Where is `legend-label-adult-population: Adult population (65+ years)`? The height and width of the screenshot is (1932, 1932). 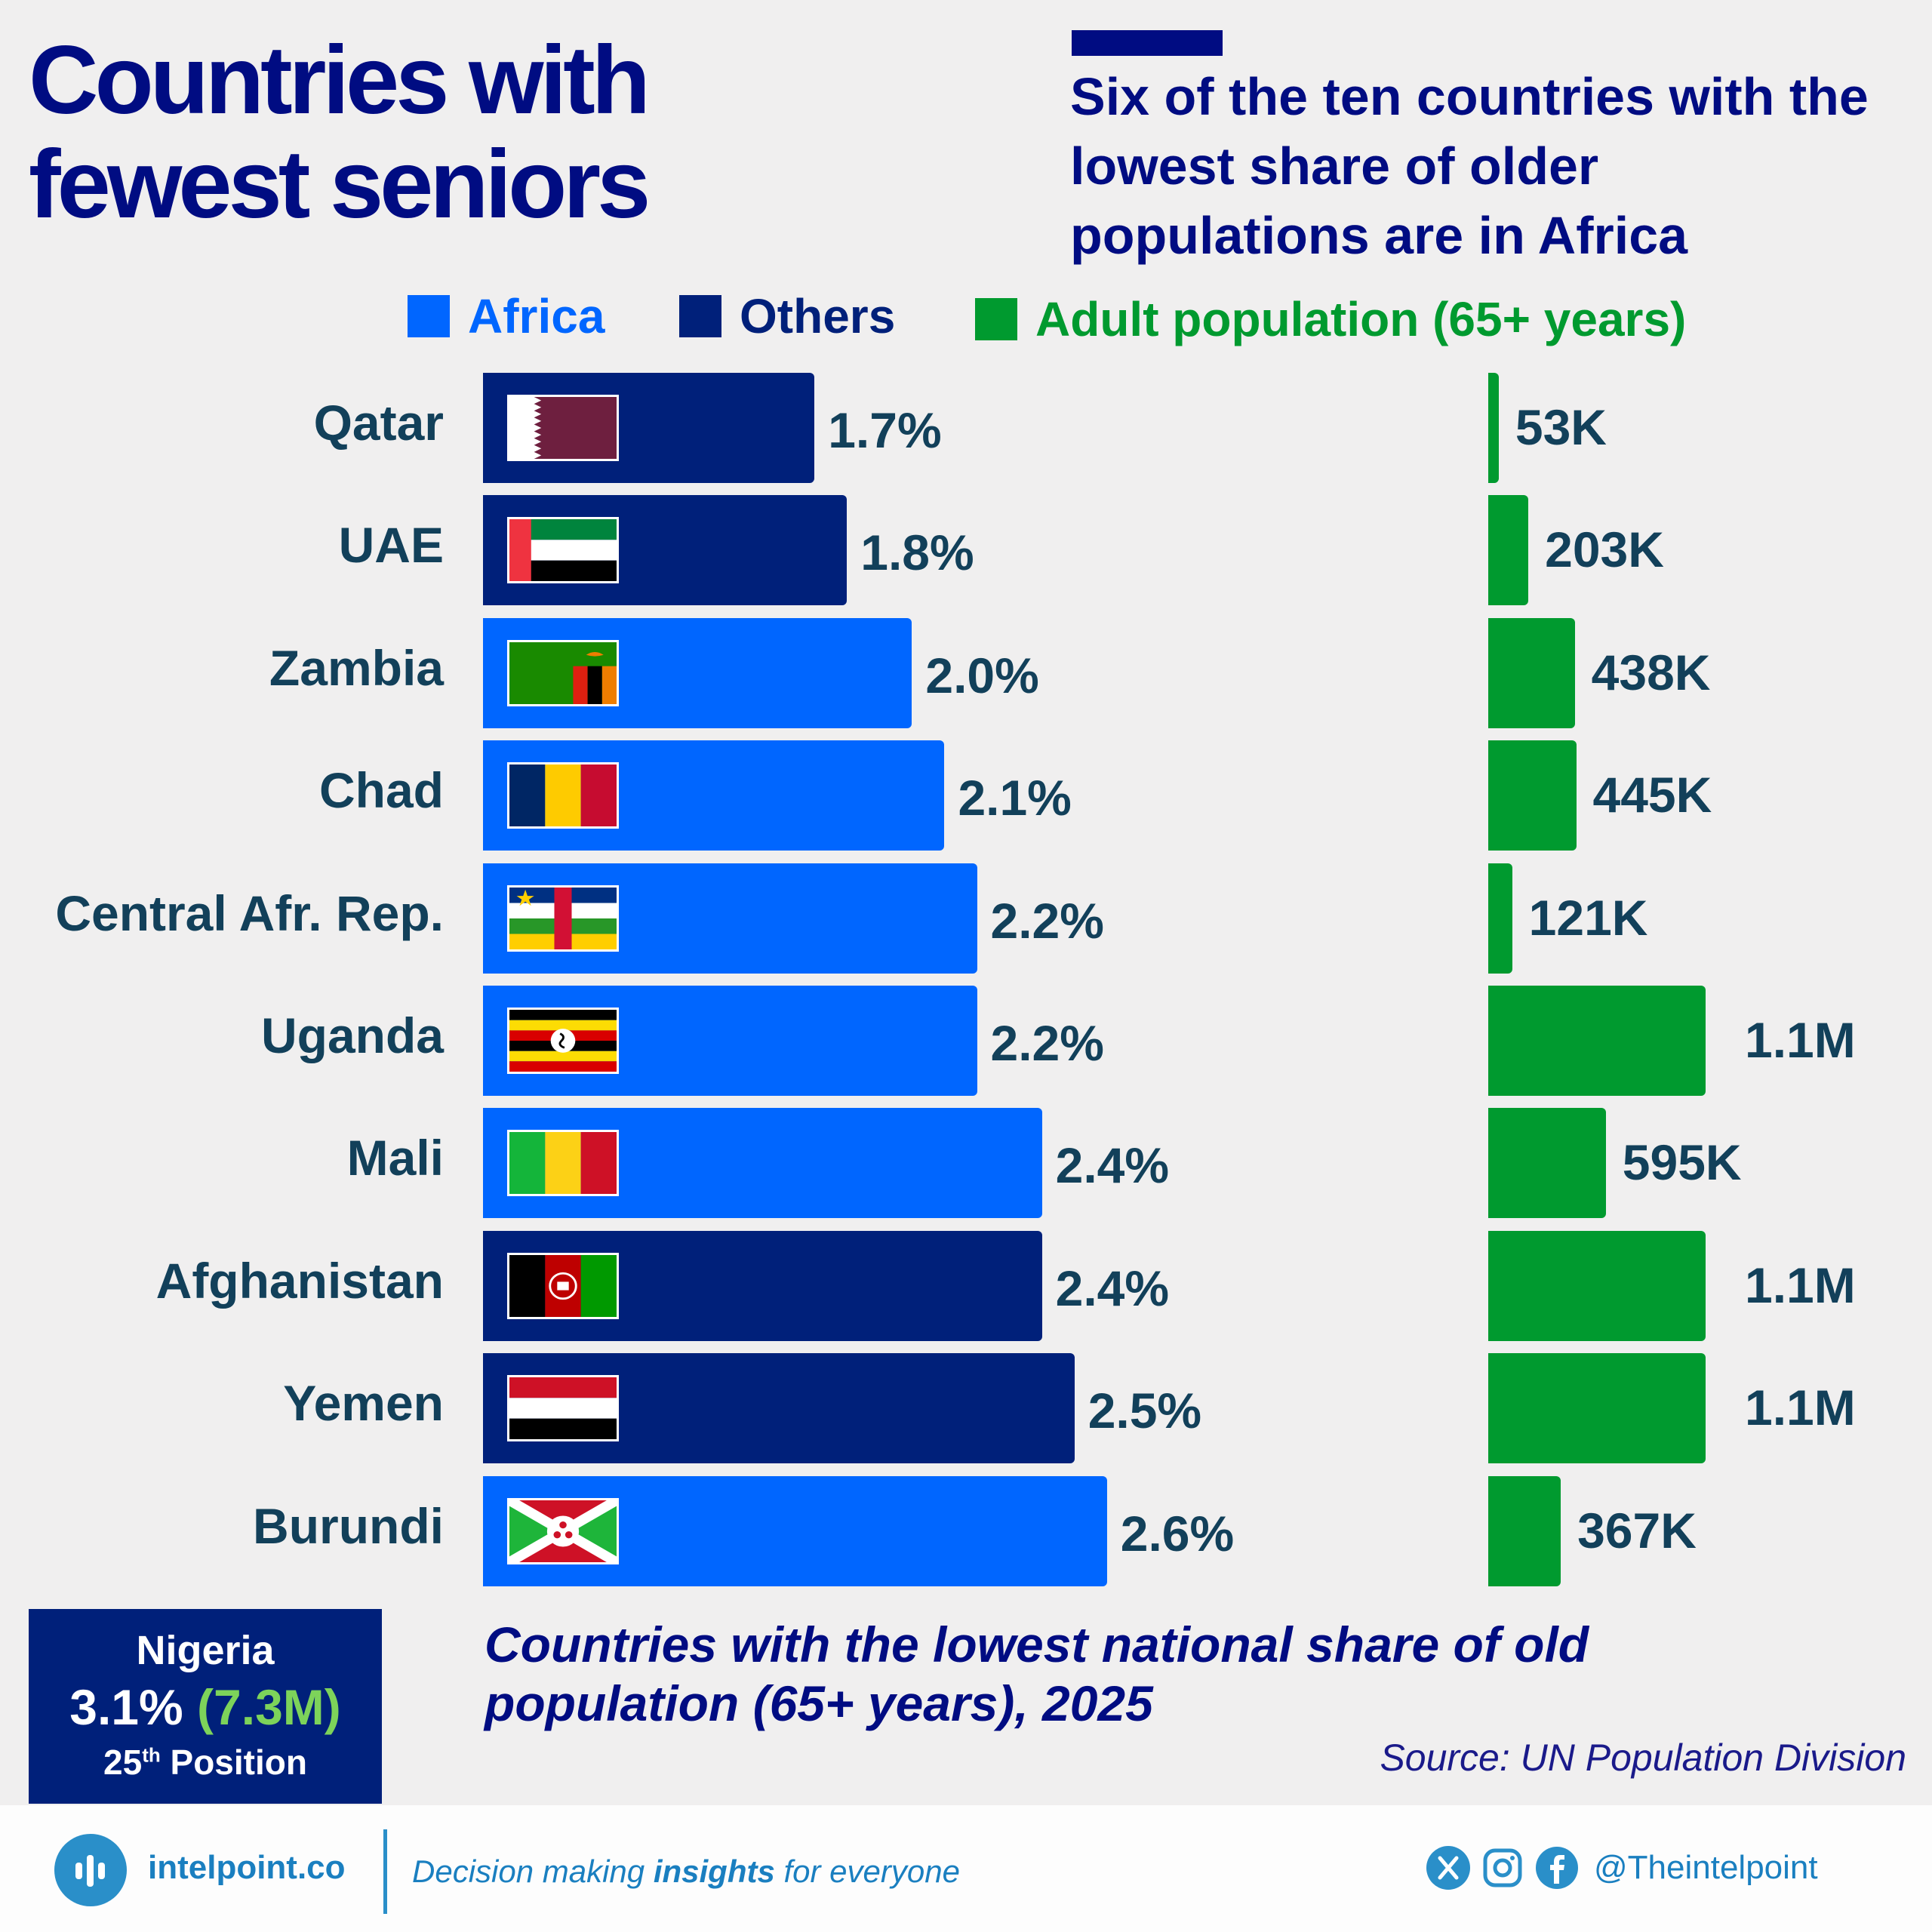 legend-label-adult-population: Adult population (65+ years) is located at coordinates (1361, 319).